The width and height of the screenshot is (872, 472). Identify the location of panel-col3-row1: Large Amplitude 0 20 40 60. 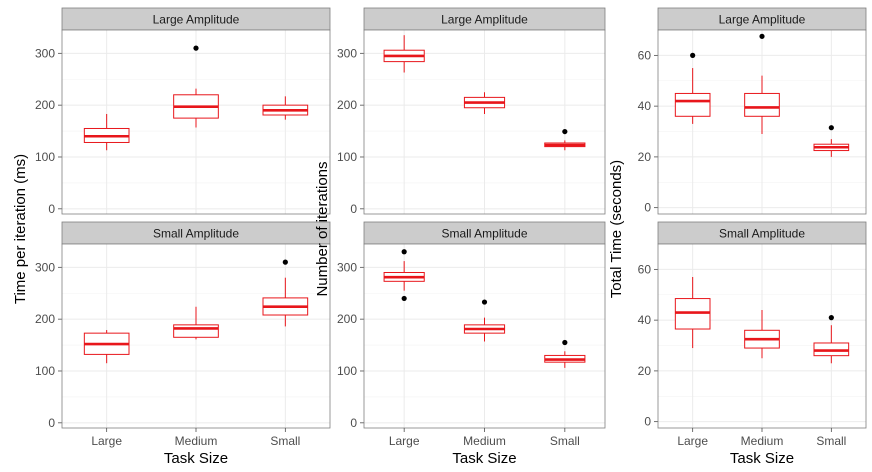
(752, 111).